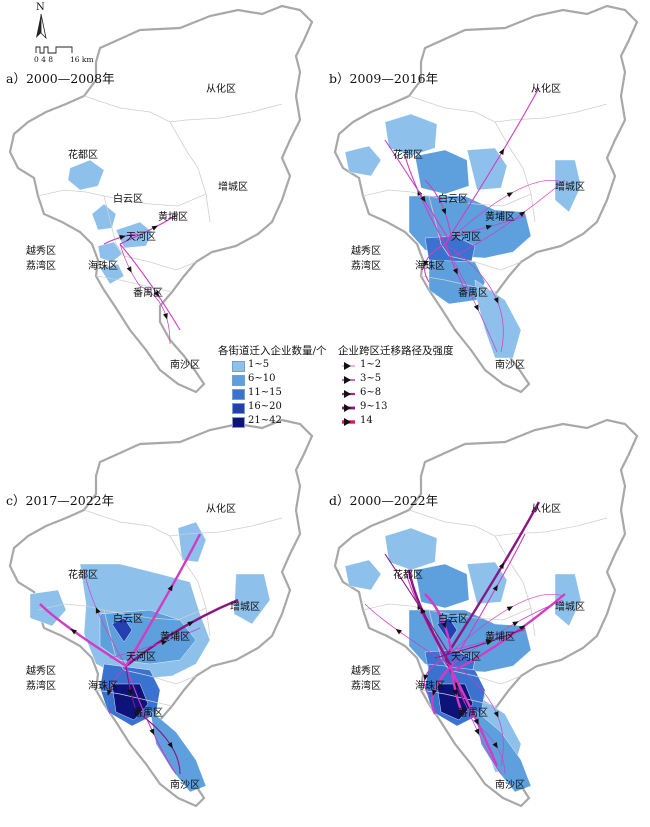 The width and height of the screenshot is (650, 827). Describe the element at coordinates (374, 406) in the screenshot. I see `legend-flow-label: 9~13` at that location.